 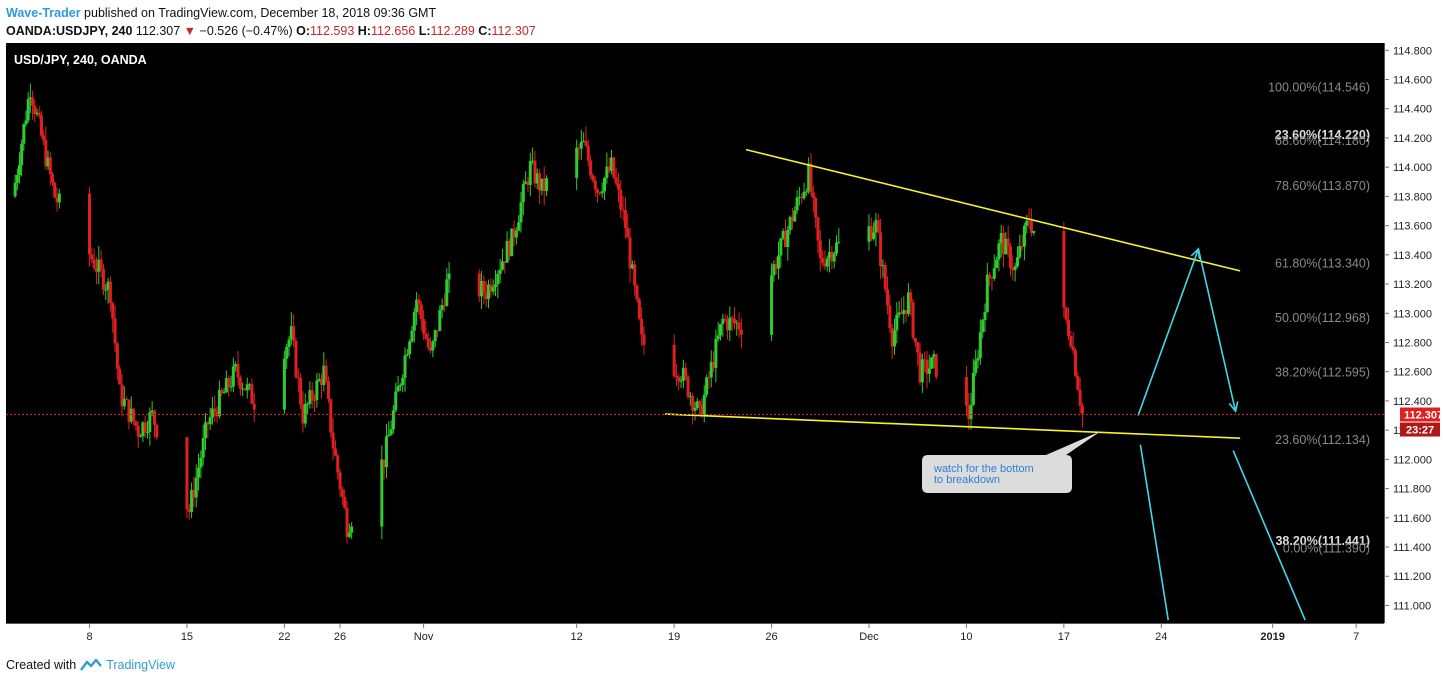 What do you see at coordinates (1272, 637) in the screenshot?
I see `time-tick-label: 2019` at bounding box center [1272, 637].